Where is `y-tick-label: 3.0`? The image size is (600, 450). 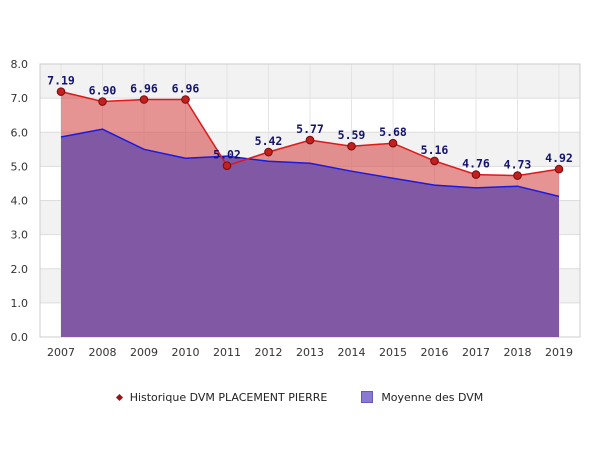 y-tick-label: 3.0 is located at coordinates (20, 235).